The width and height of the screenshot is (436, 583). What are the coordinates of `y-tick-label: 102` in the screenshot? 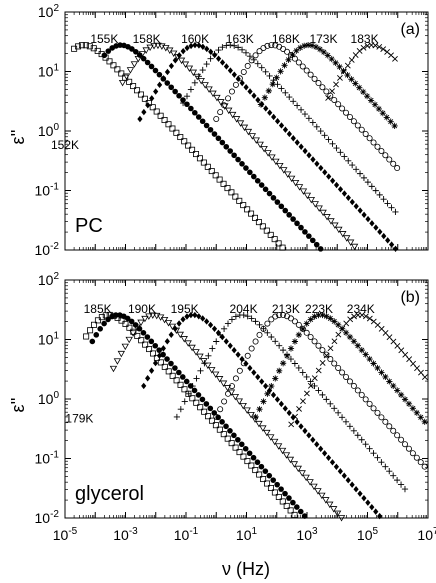 It's located at (49, 279).